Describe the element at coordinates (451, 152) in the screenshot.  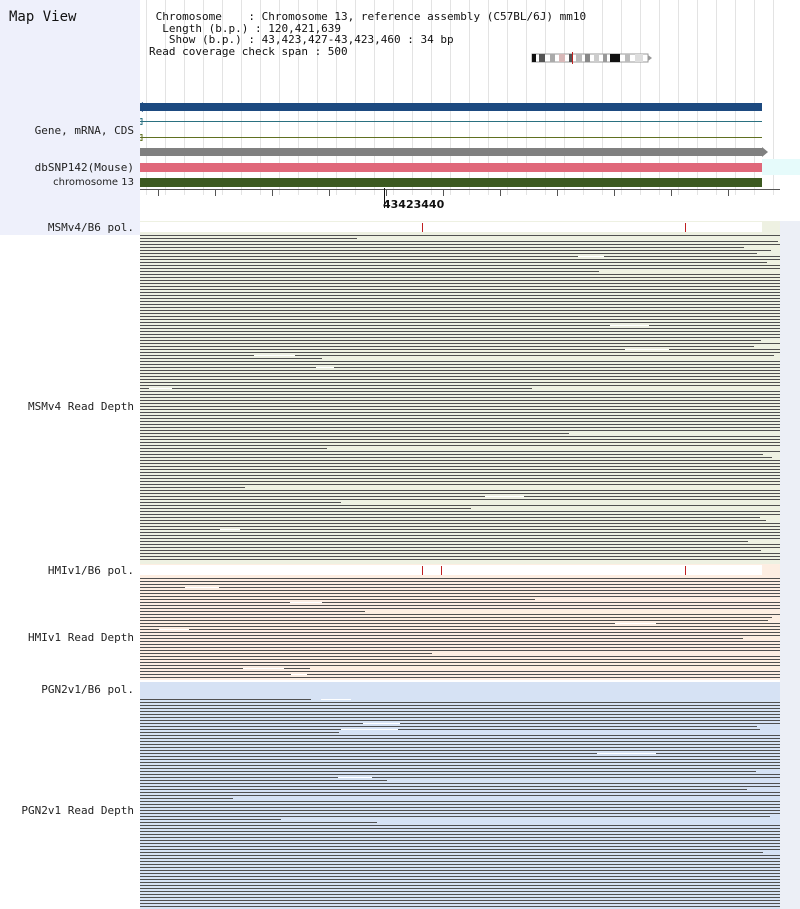
I see `gray-feature-bar` at that location.